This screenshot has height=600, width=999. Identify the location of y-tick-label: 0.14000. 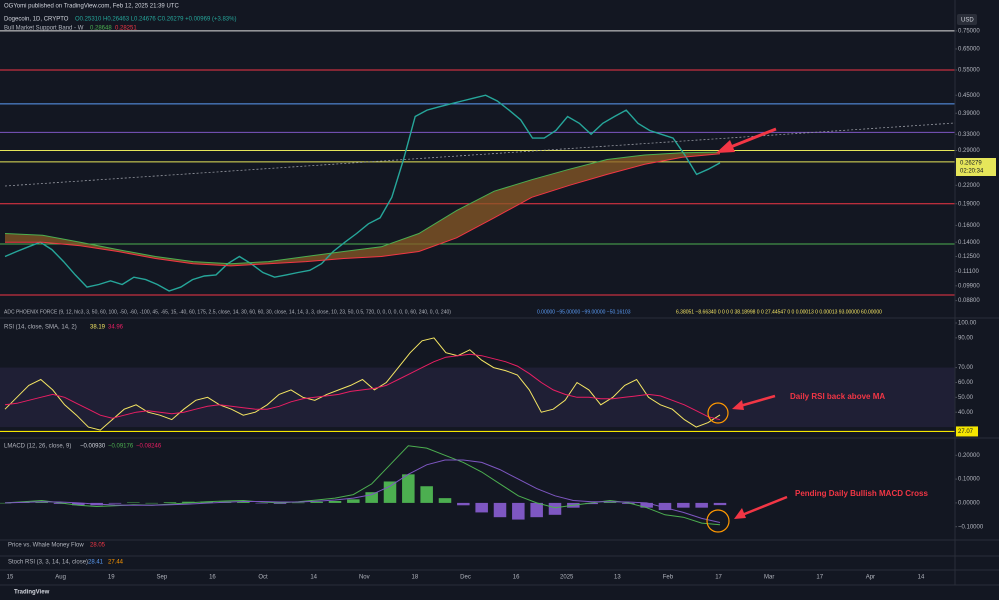
(969, 243).